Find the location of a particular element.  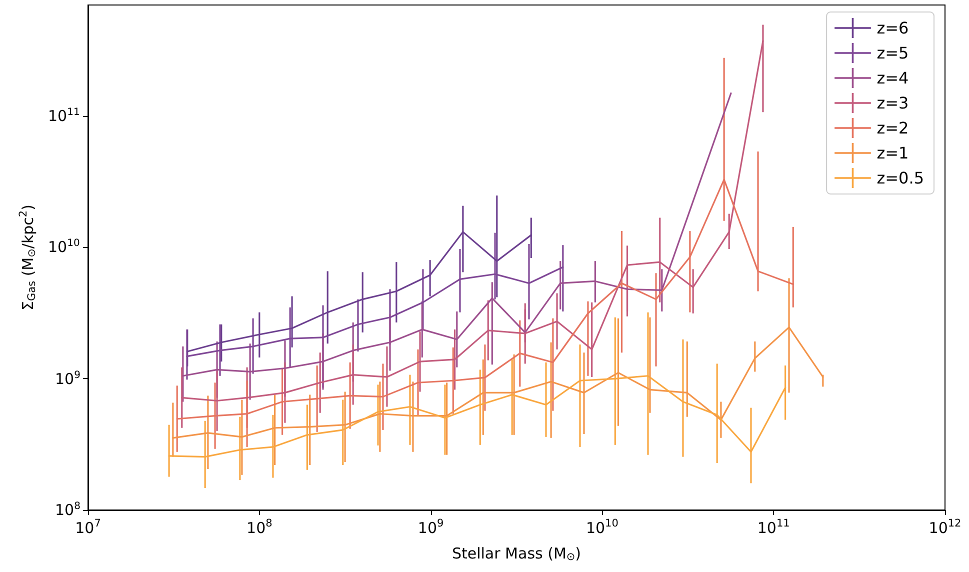

legend-label: z=1 is located at coordinates (892, 153).